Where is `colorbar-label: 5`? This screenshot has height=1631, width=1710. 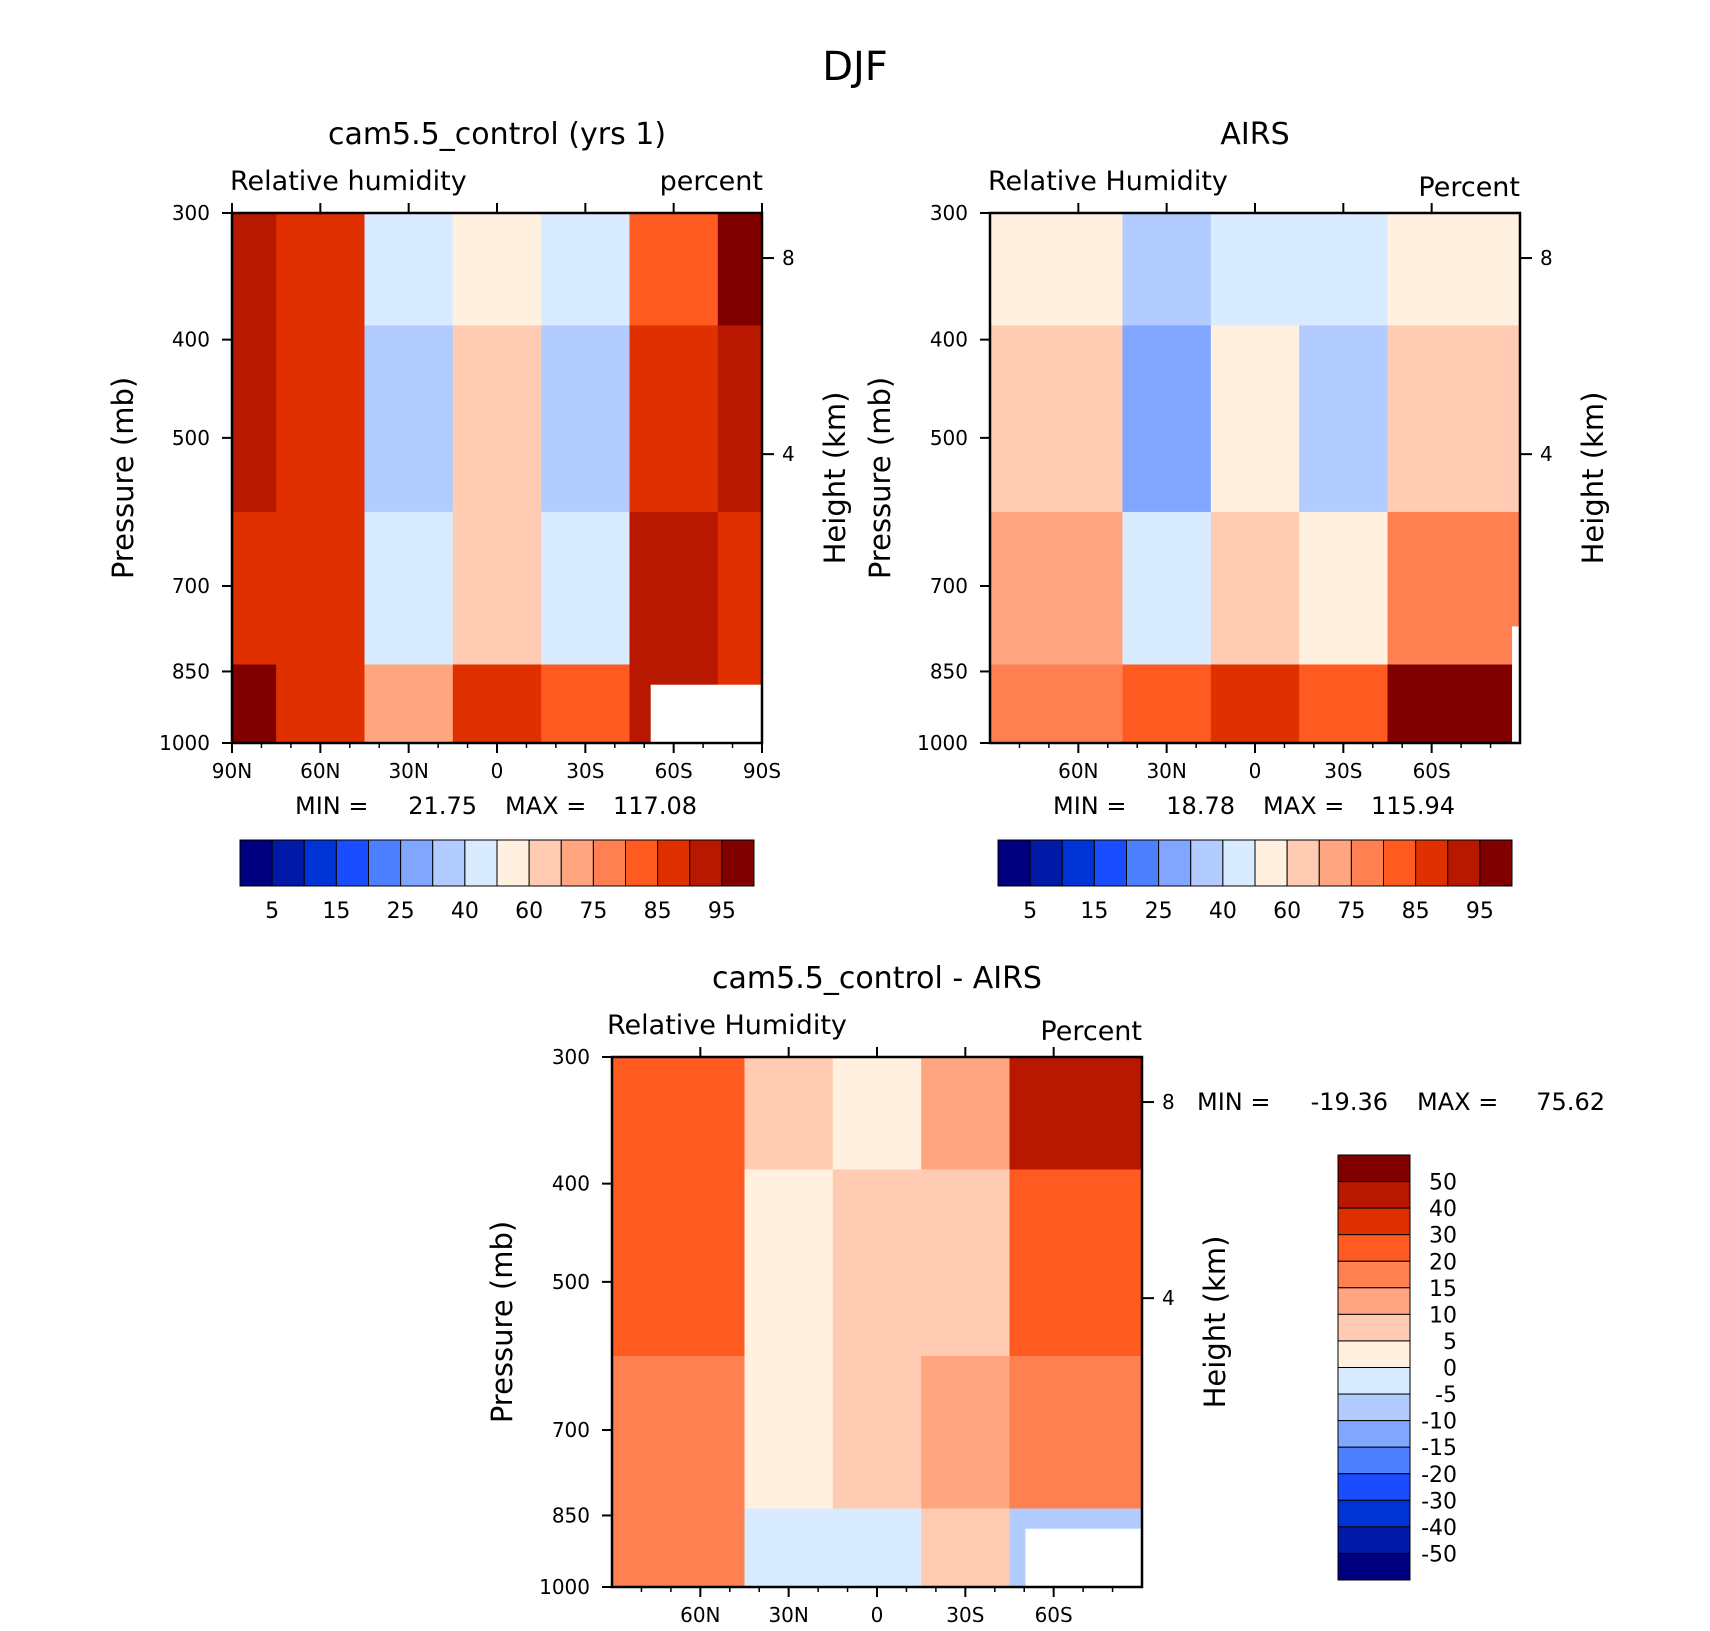 colorbar-label: 5 is located at coordinates (1450, 1342).